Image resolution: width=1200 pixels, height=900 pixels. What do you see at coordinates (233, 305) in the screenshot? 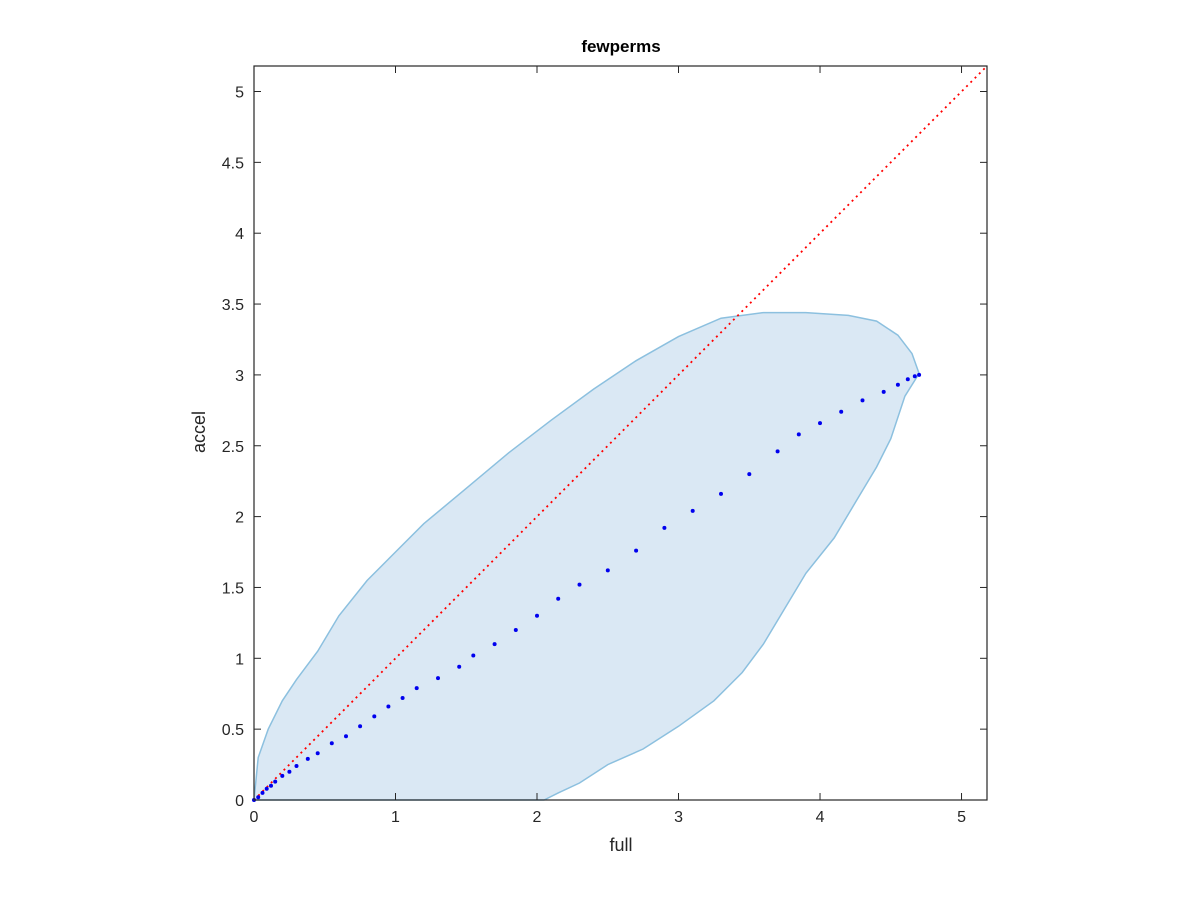
I see `y-tick-label: 3.5` at bounding box center [233, 305].